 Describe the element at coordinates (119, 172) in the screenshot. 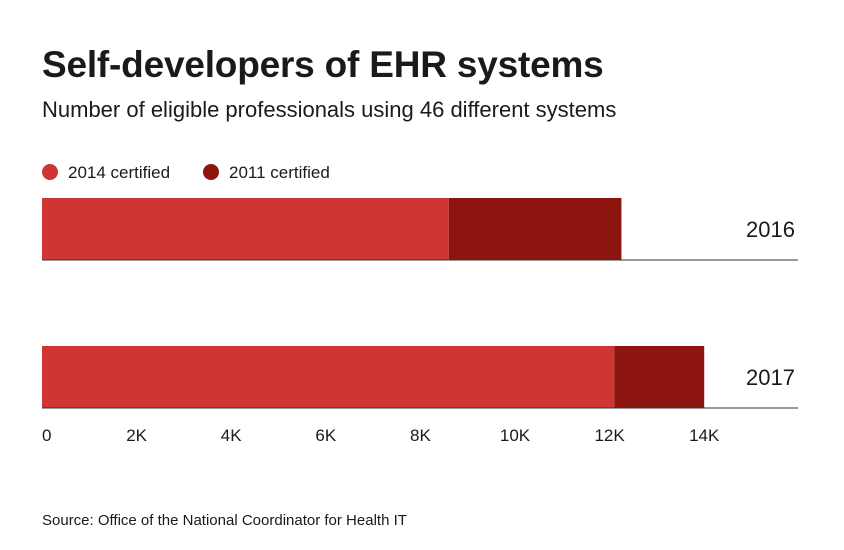

I see `legend-label-2014-certified: 2014 certified` at that location.